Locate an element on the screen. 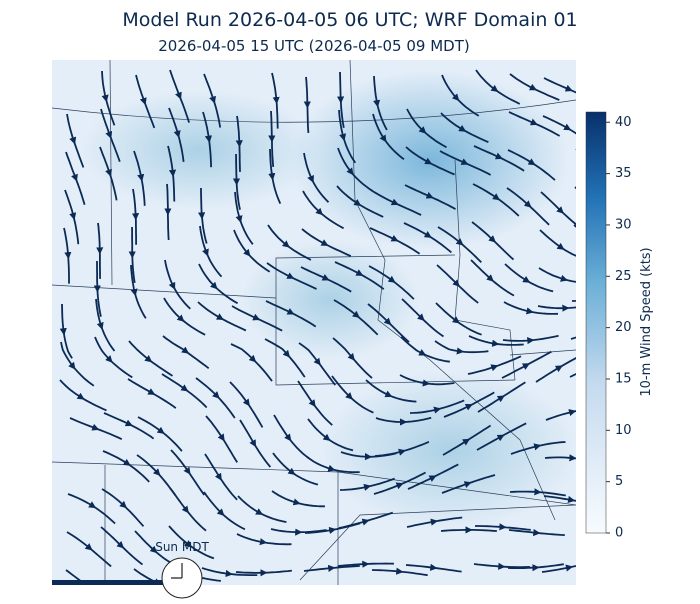  tick-label: 20 is located at coordinates (623, 327).